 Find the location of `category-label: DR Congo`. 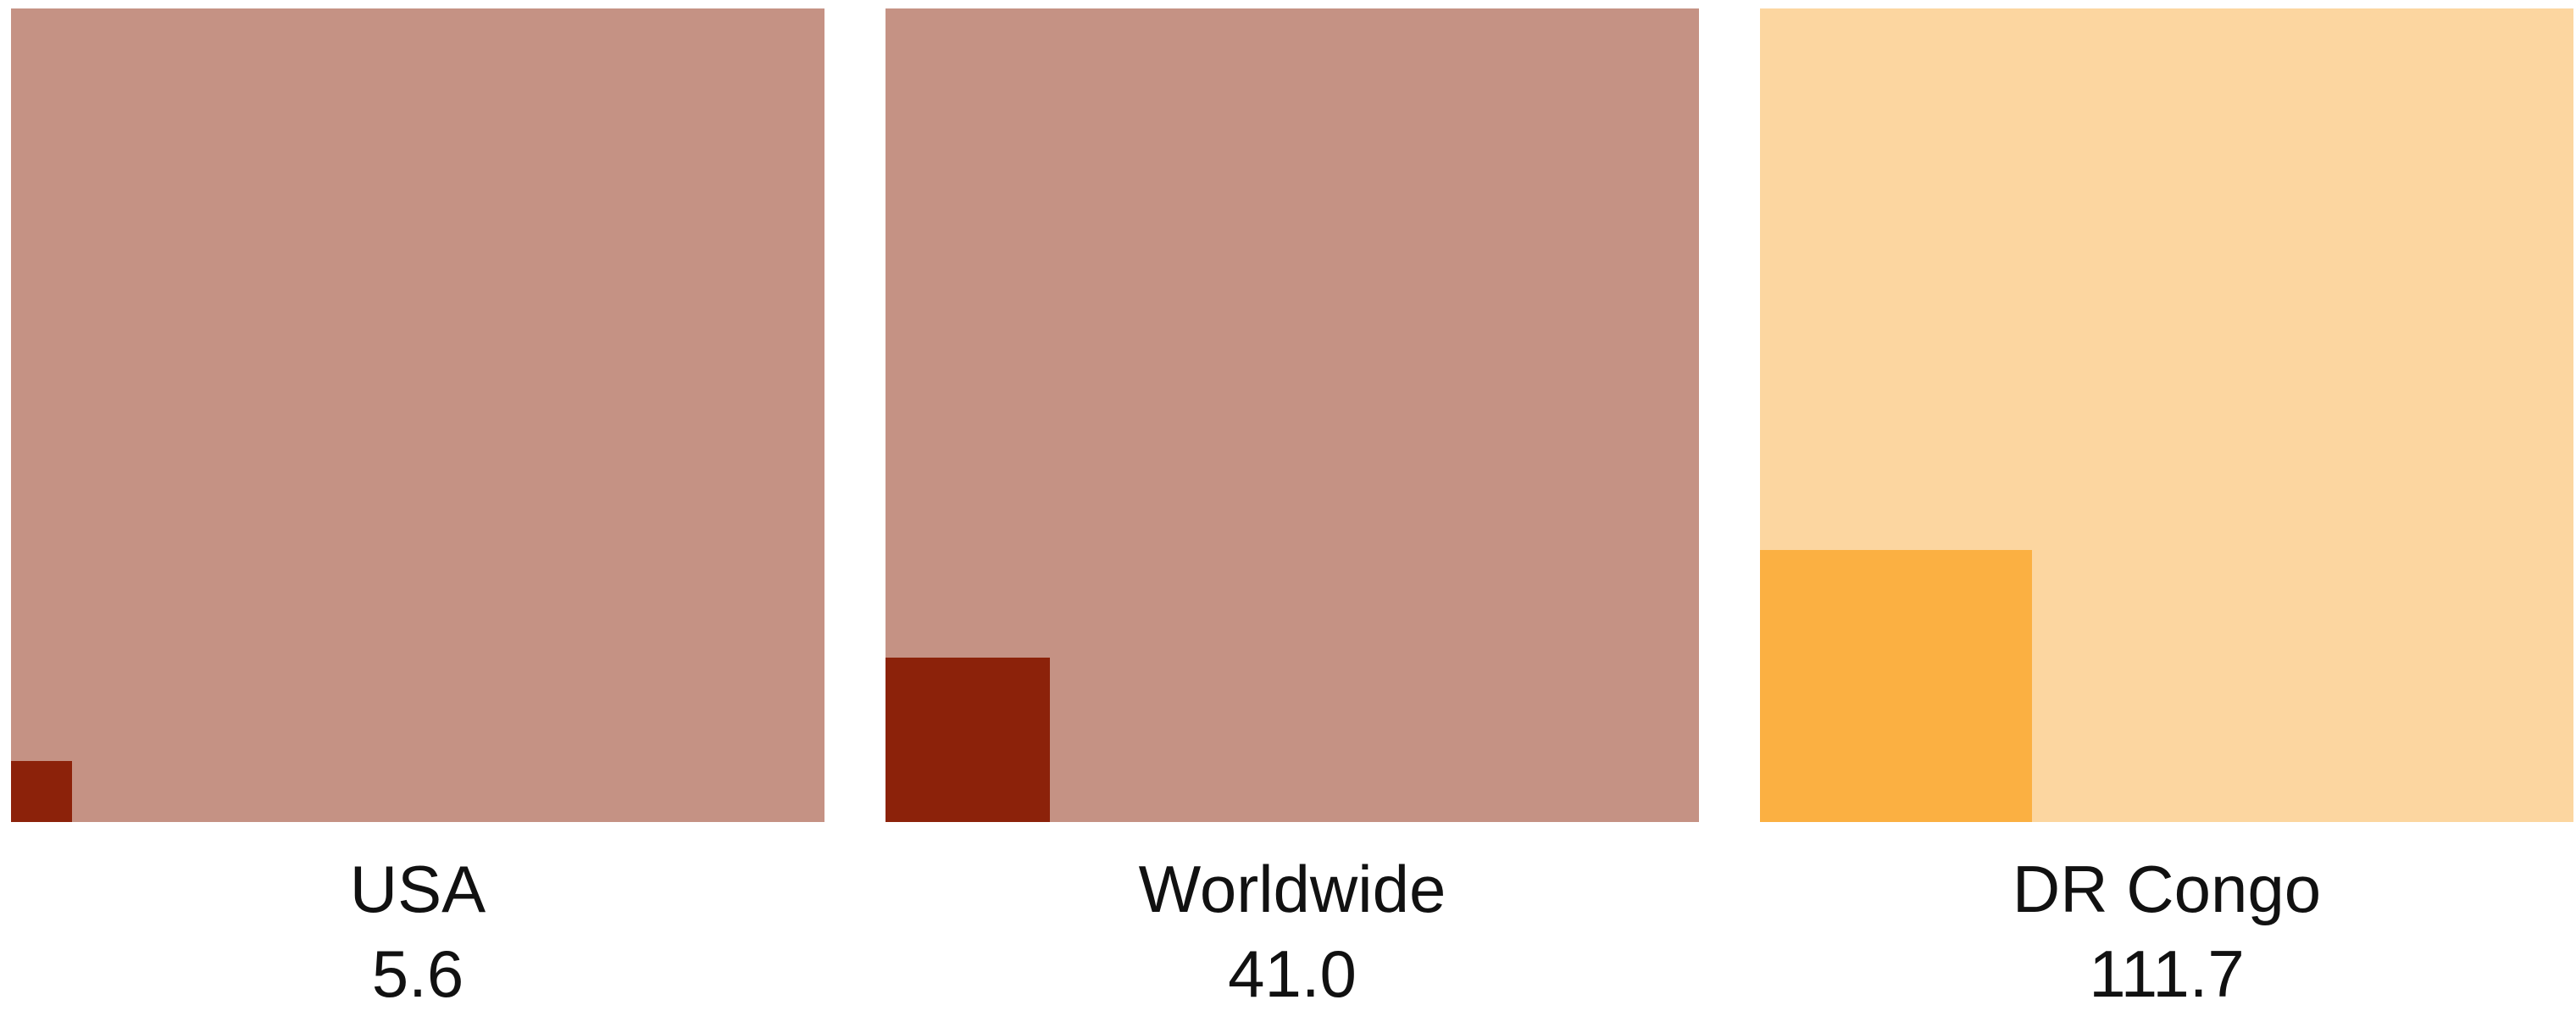

category-label: DR Congo is located at coordinates (2167, 889).